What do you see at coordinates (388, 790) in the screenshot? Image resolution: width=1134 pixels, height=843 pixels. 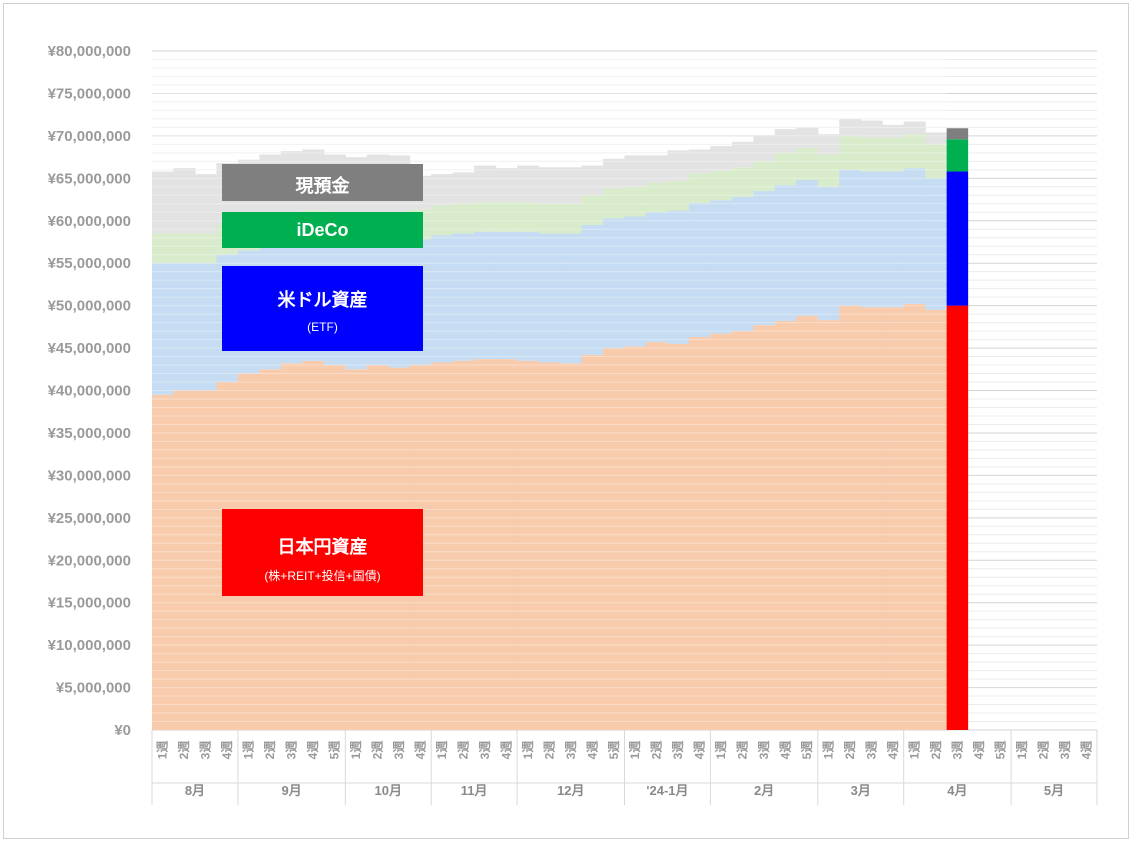 I see `month-label: 10月` at bounding box center [388, 790].